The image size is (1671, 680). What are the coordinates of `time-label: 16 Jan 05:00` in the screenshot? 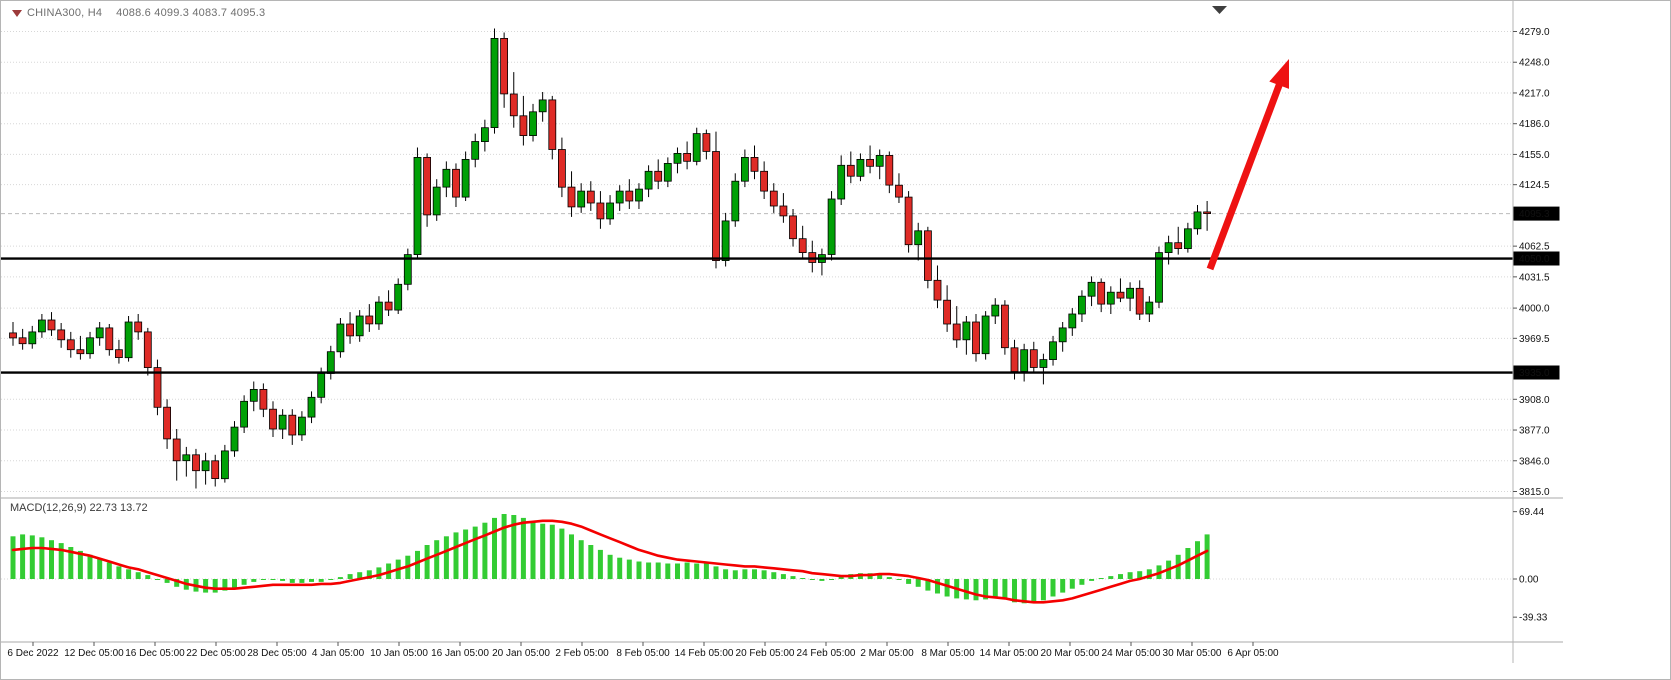 It's located at (460, 653).